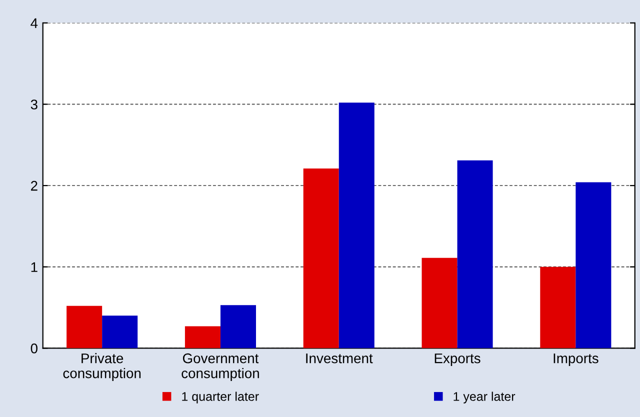 Image resolution: width=640 pixels, height=417 pixels. I want to click on y-tick-label: 4, so click(34, 23).